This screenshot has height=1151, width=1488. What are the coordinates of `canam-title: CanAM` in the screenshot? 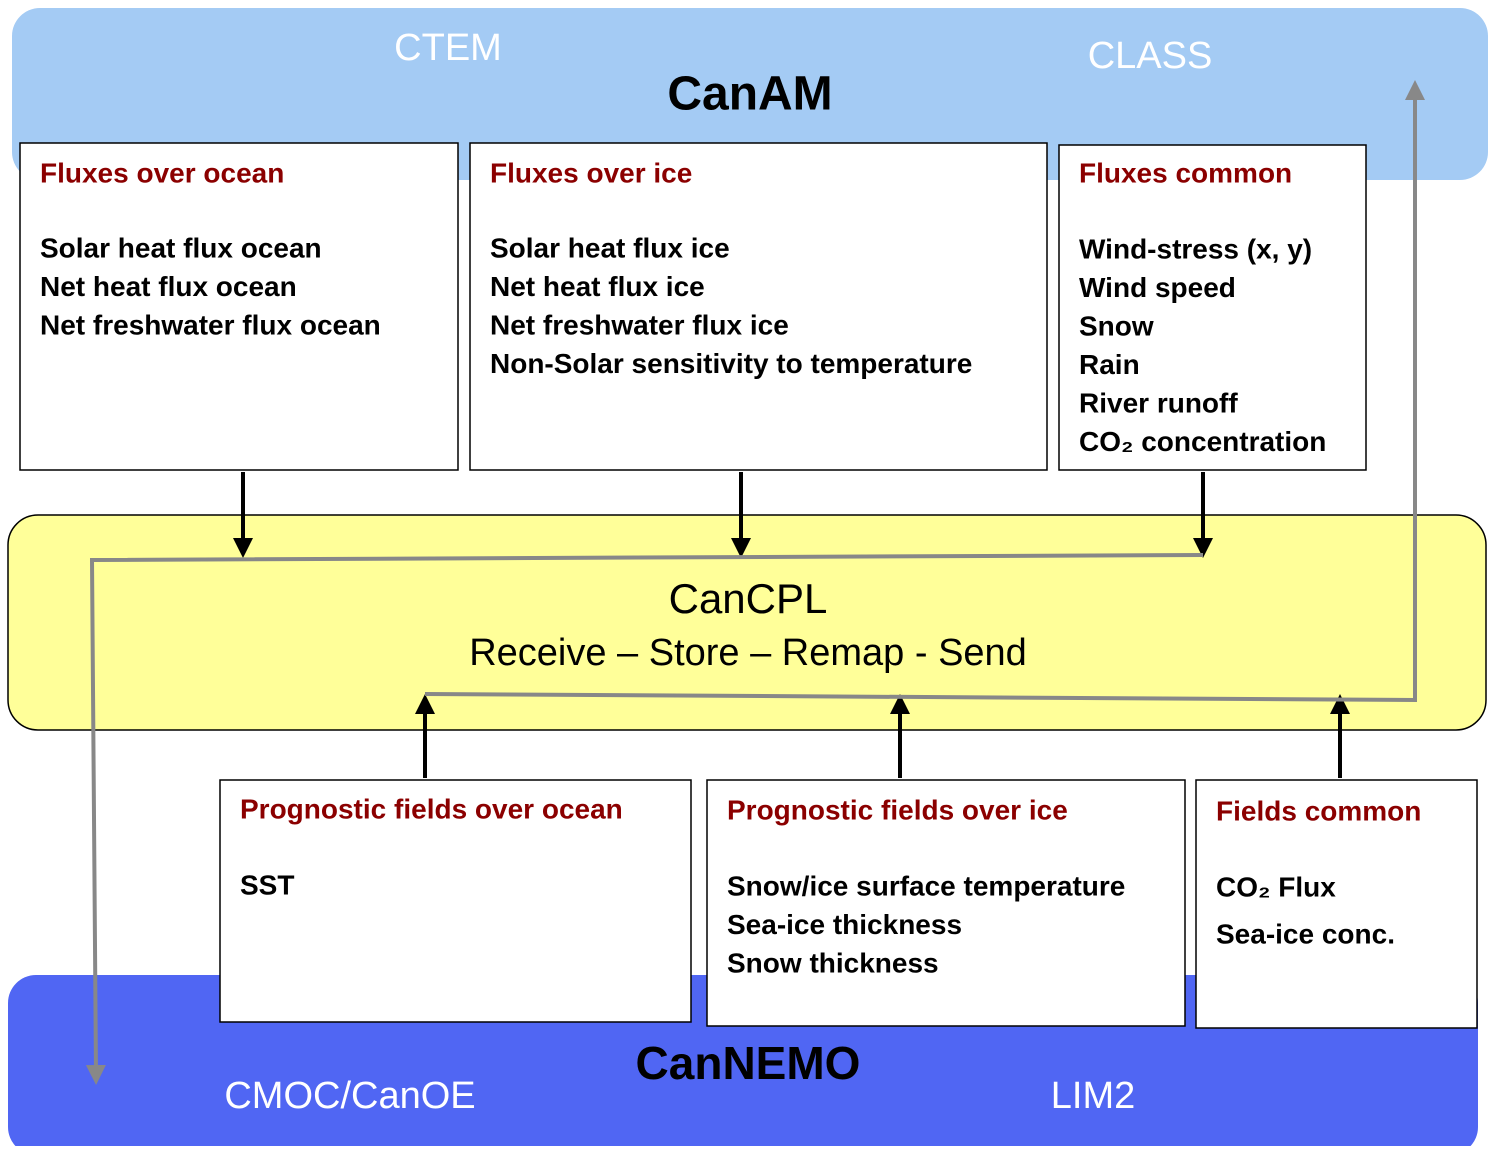 It's located at (749, 94).